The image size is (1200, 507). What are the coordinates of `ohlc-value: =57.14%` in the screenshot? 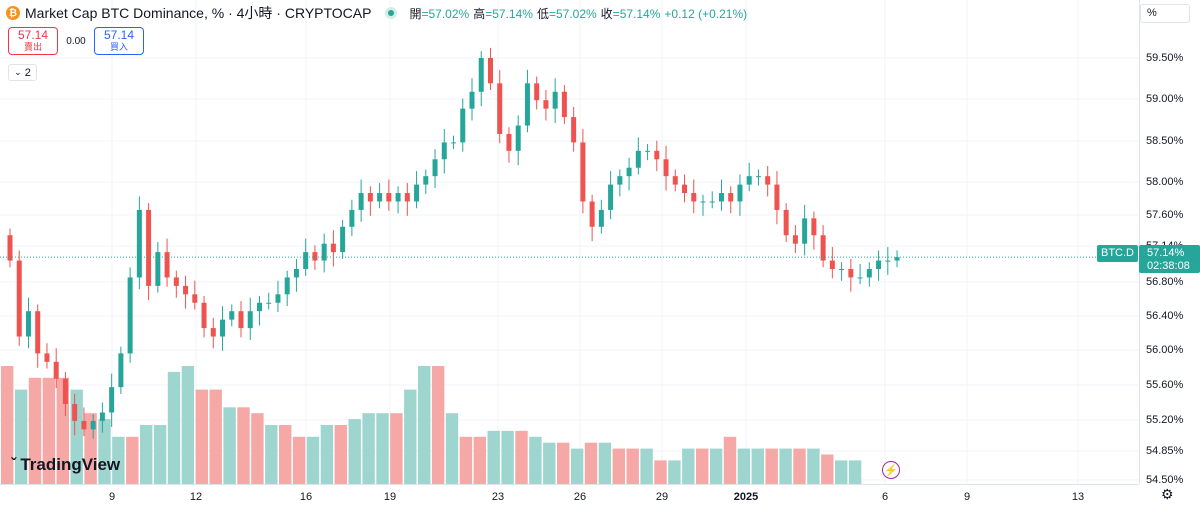 It's located at (509, 13).